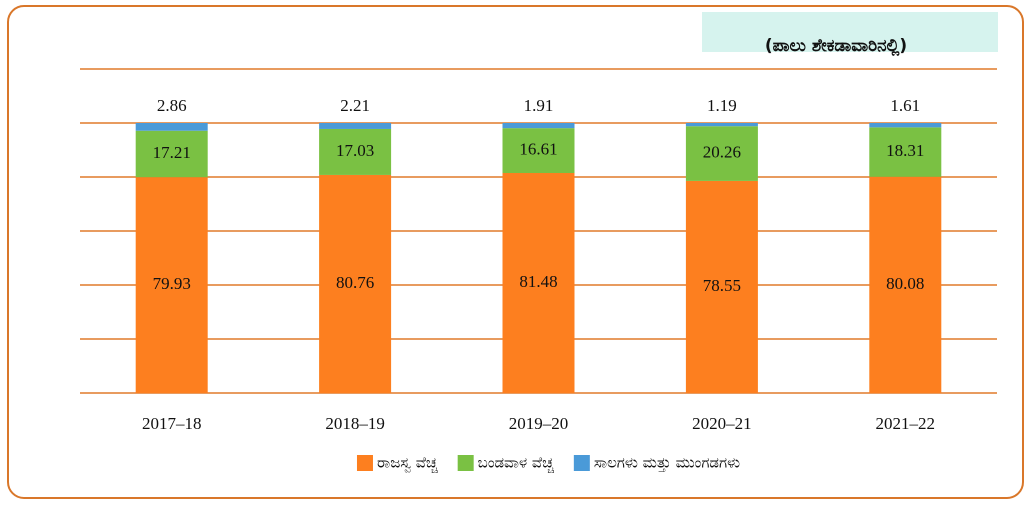 The image size is (1031, 506). I want to click on data-label: 2.86, so click(172, 105).